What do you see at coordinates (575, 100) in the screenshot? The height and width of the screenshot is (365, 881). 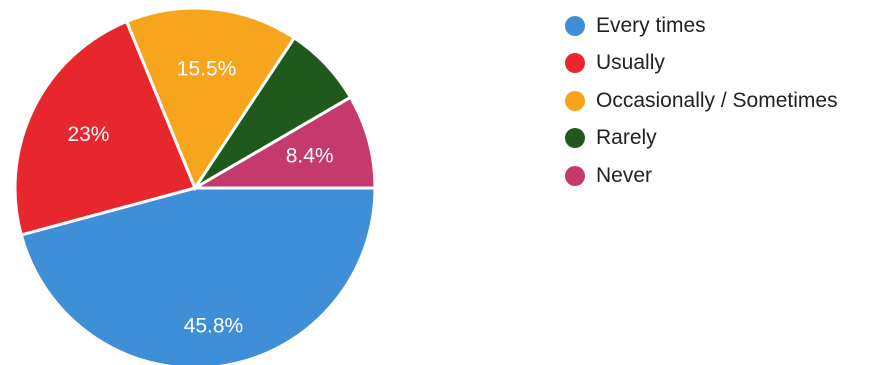 I see `legend-swatch-occasionally` at bounding box center [575, 100].